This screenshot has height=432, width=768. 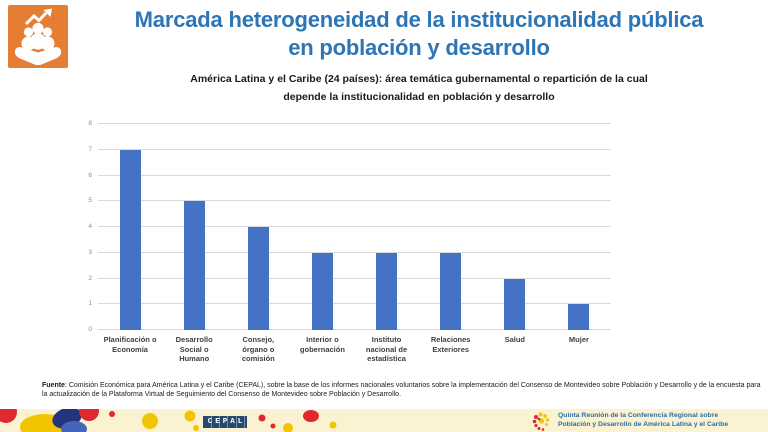 What do you see at coordinates (578, 339) in the screenshot?
I see `x-axis-label: Mujer` at bounding box center [578, 339].